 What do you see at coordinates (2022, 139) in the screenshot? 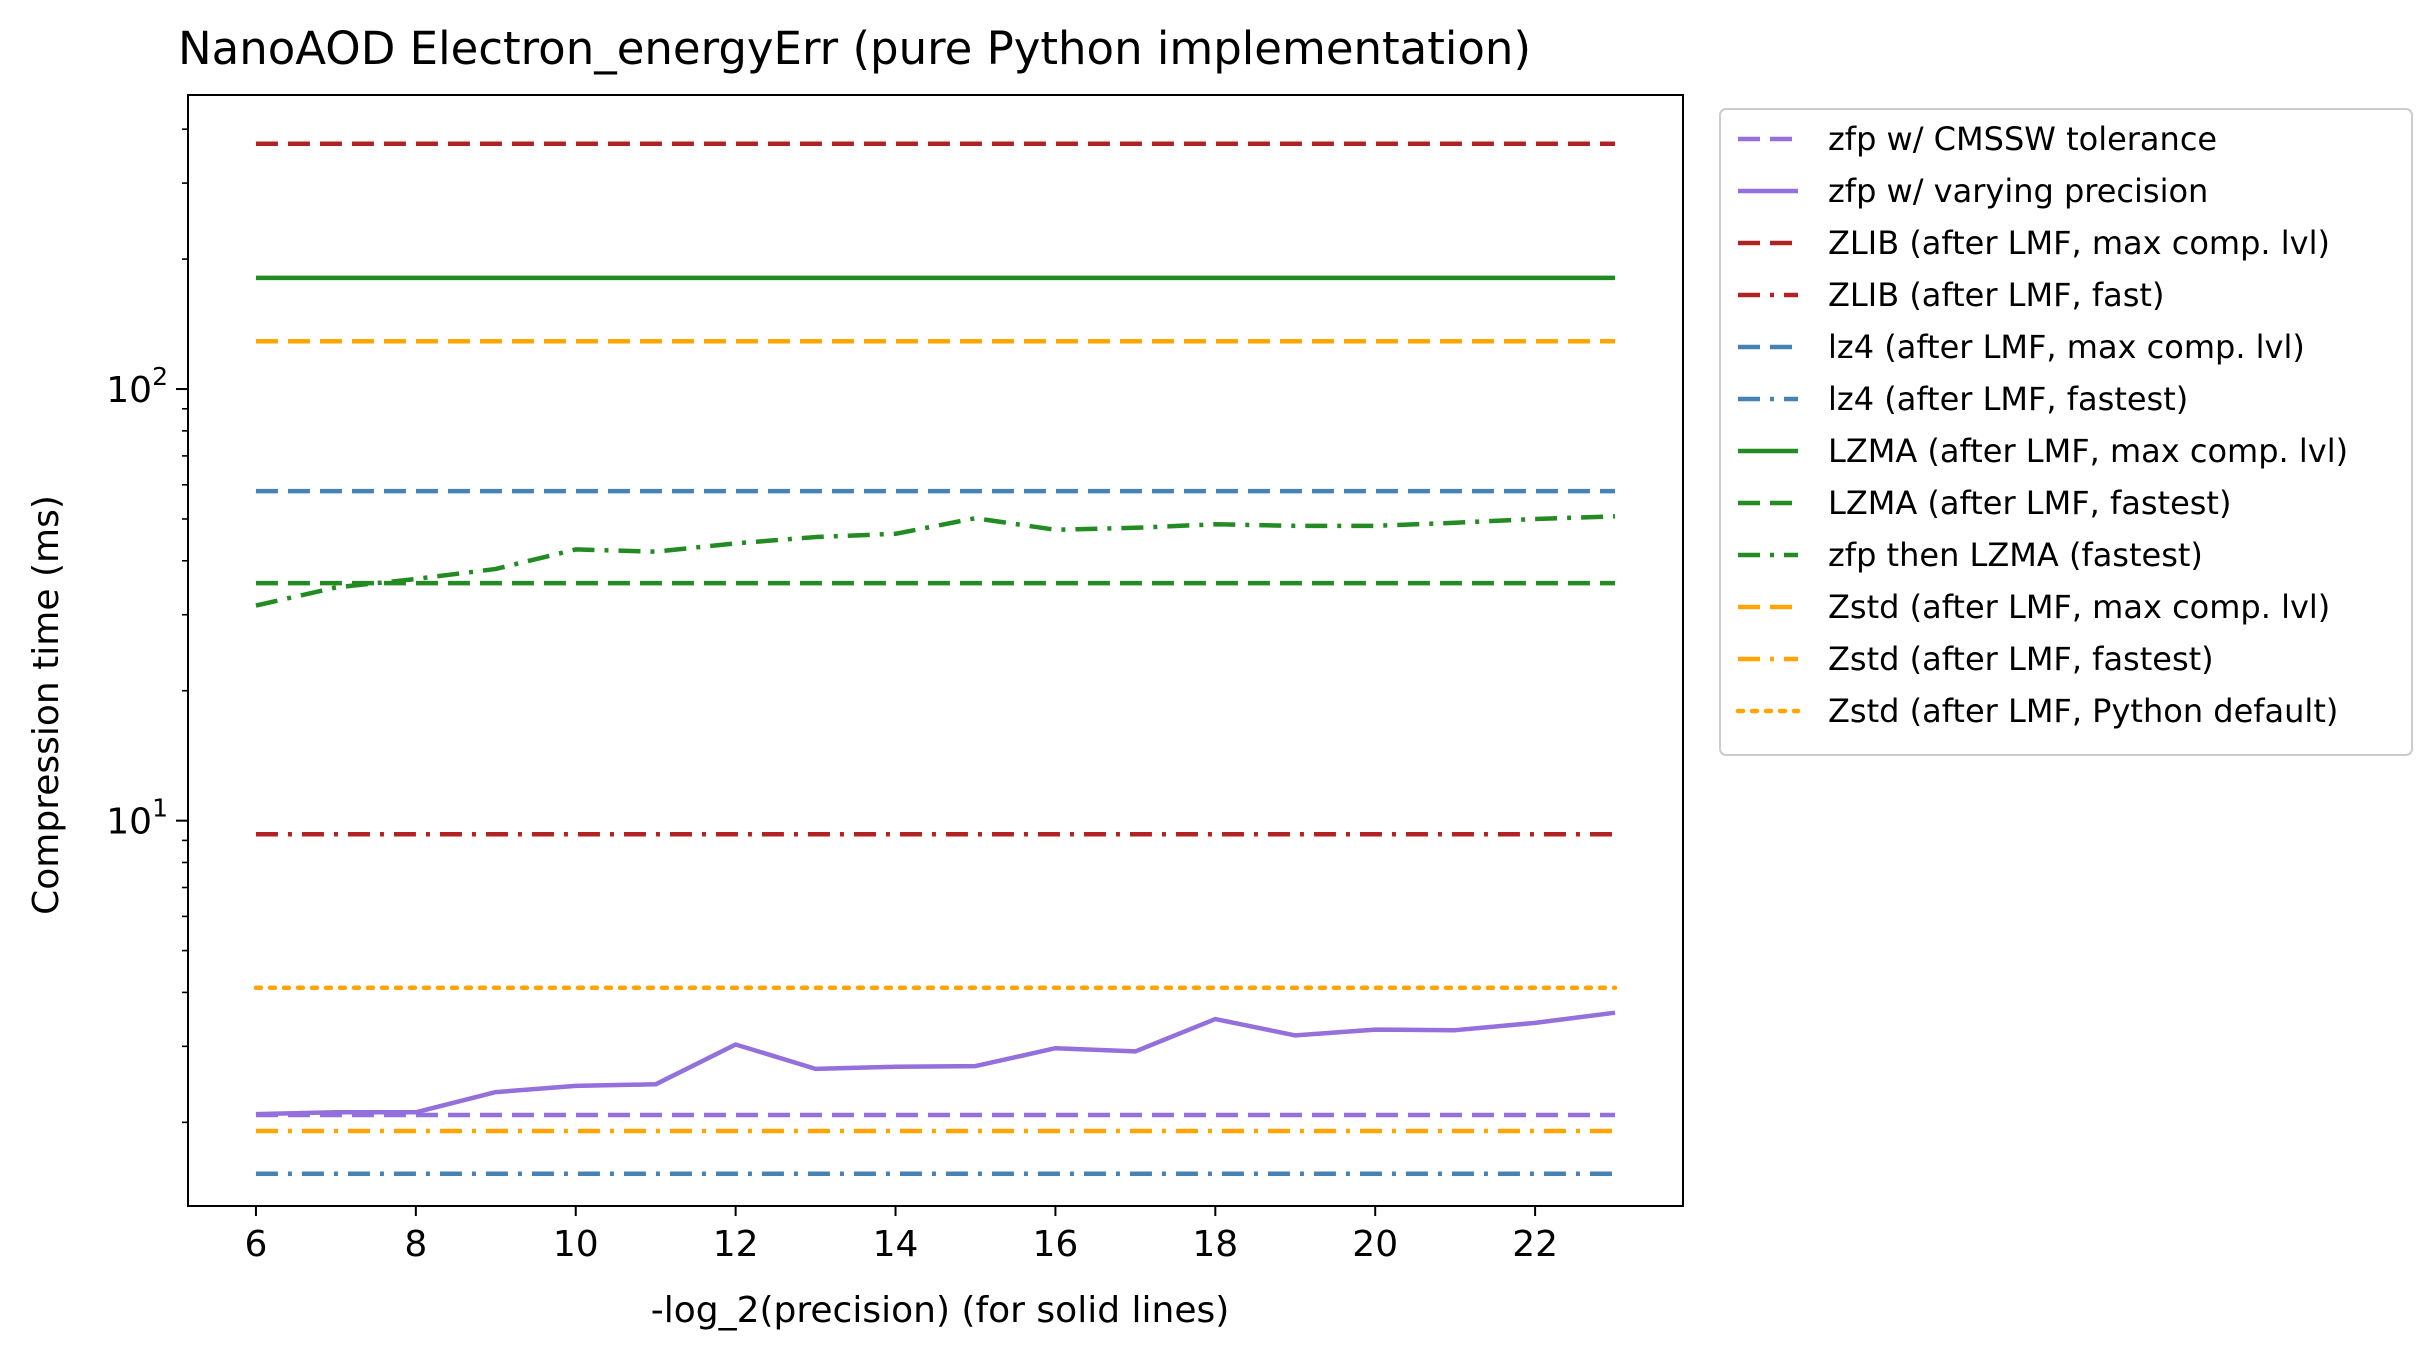
I see `legend-label-0: zfp w/ CMSSW tolerance` at bounding box center [2022, 139].